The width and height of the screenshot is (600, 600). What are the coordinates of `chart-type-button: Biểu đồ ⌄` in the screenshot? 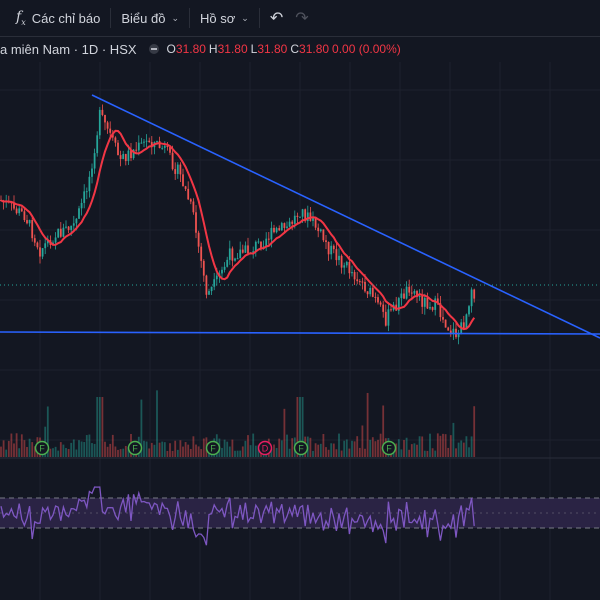 It's located at (150, 18).